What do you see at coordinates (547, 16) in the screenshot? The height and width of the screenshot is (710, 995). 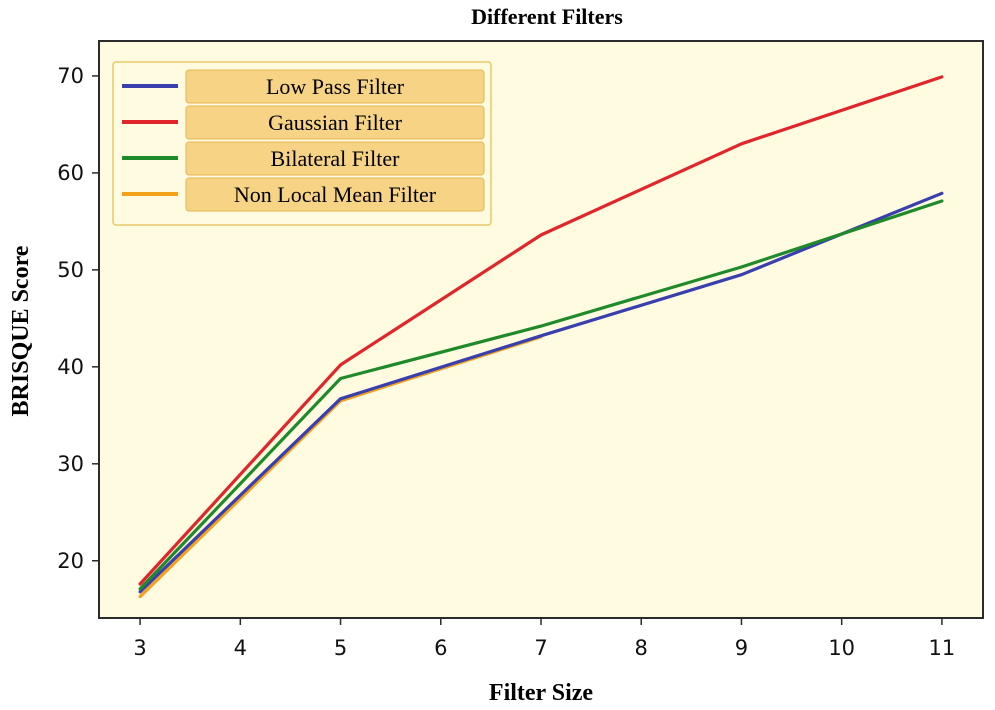 I see `chart-title: Different Filters` at bounding box center [547, 16].